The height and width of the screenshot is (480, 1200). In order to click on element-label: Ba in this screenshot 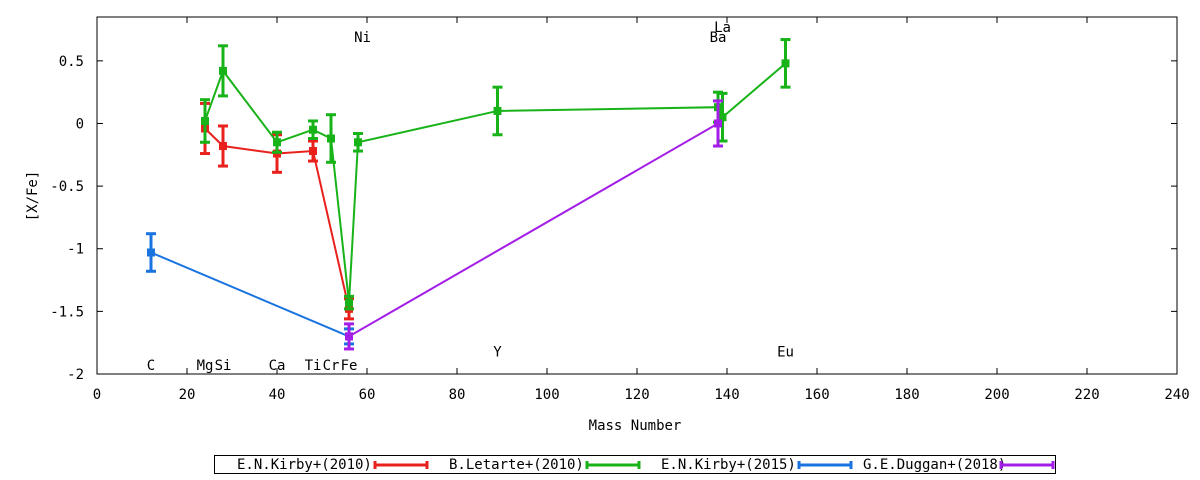, I will do `click(718, 38)`.